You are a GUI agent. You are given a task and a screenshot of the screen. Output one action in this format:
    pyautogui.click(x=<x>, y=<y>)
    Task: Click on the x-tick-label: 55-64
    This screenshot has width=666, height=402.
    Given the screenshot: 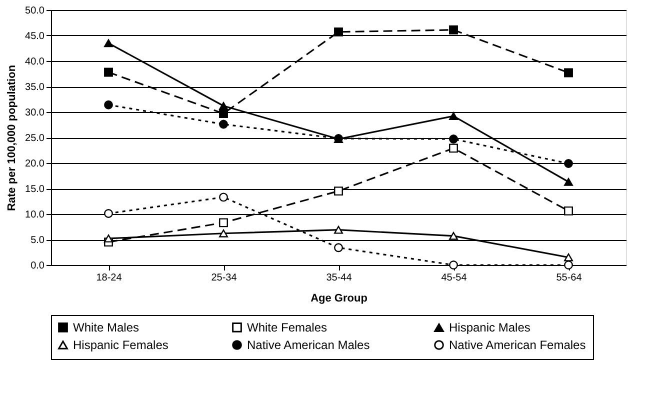 What is the action you would take?
    pyautogui.click(x=569, y=278)
    